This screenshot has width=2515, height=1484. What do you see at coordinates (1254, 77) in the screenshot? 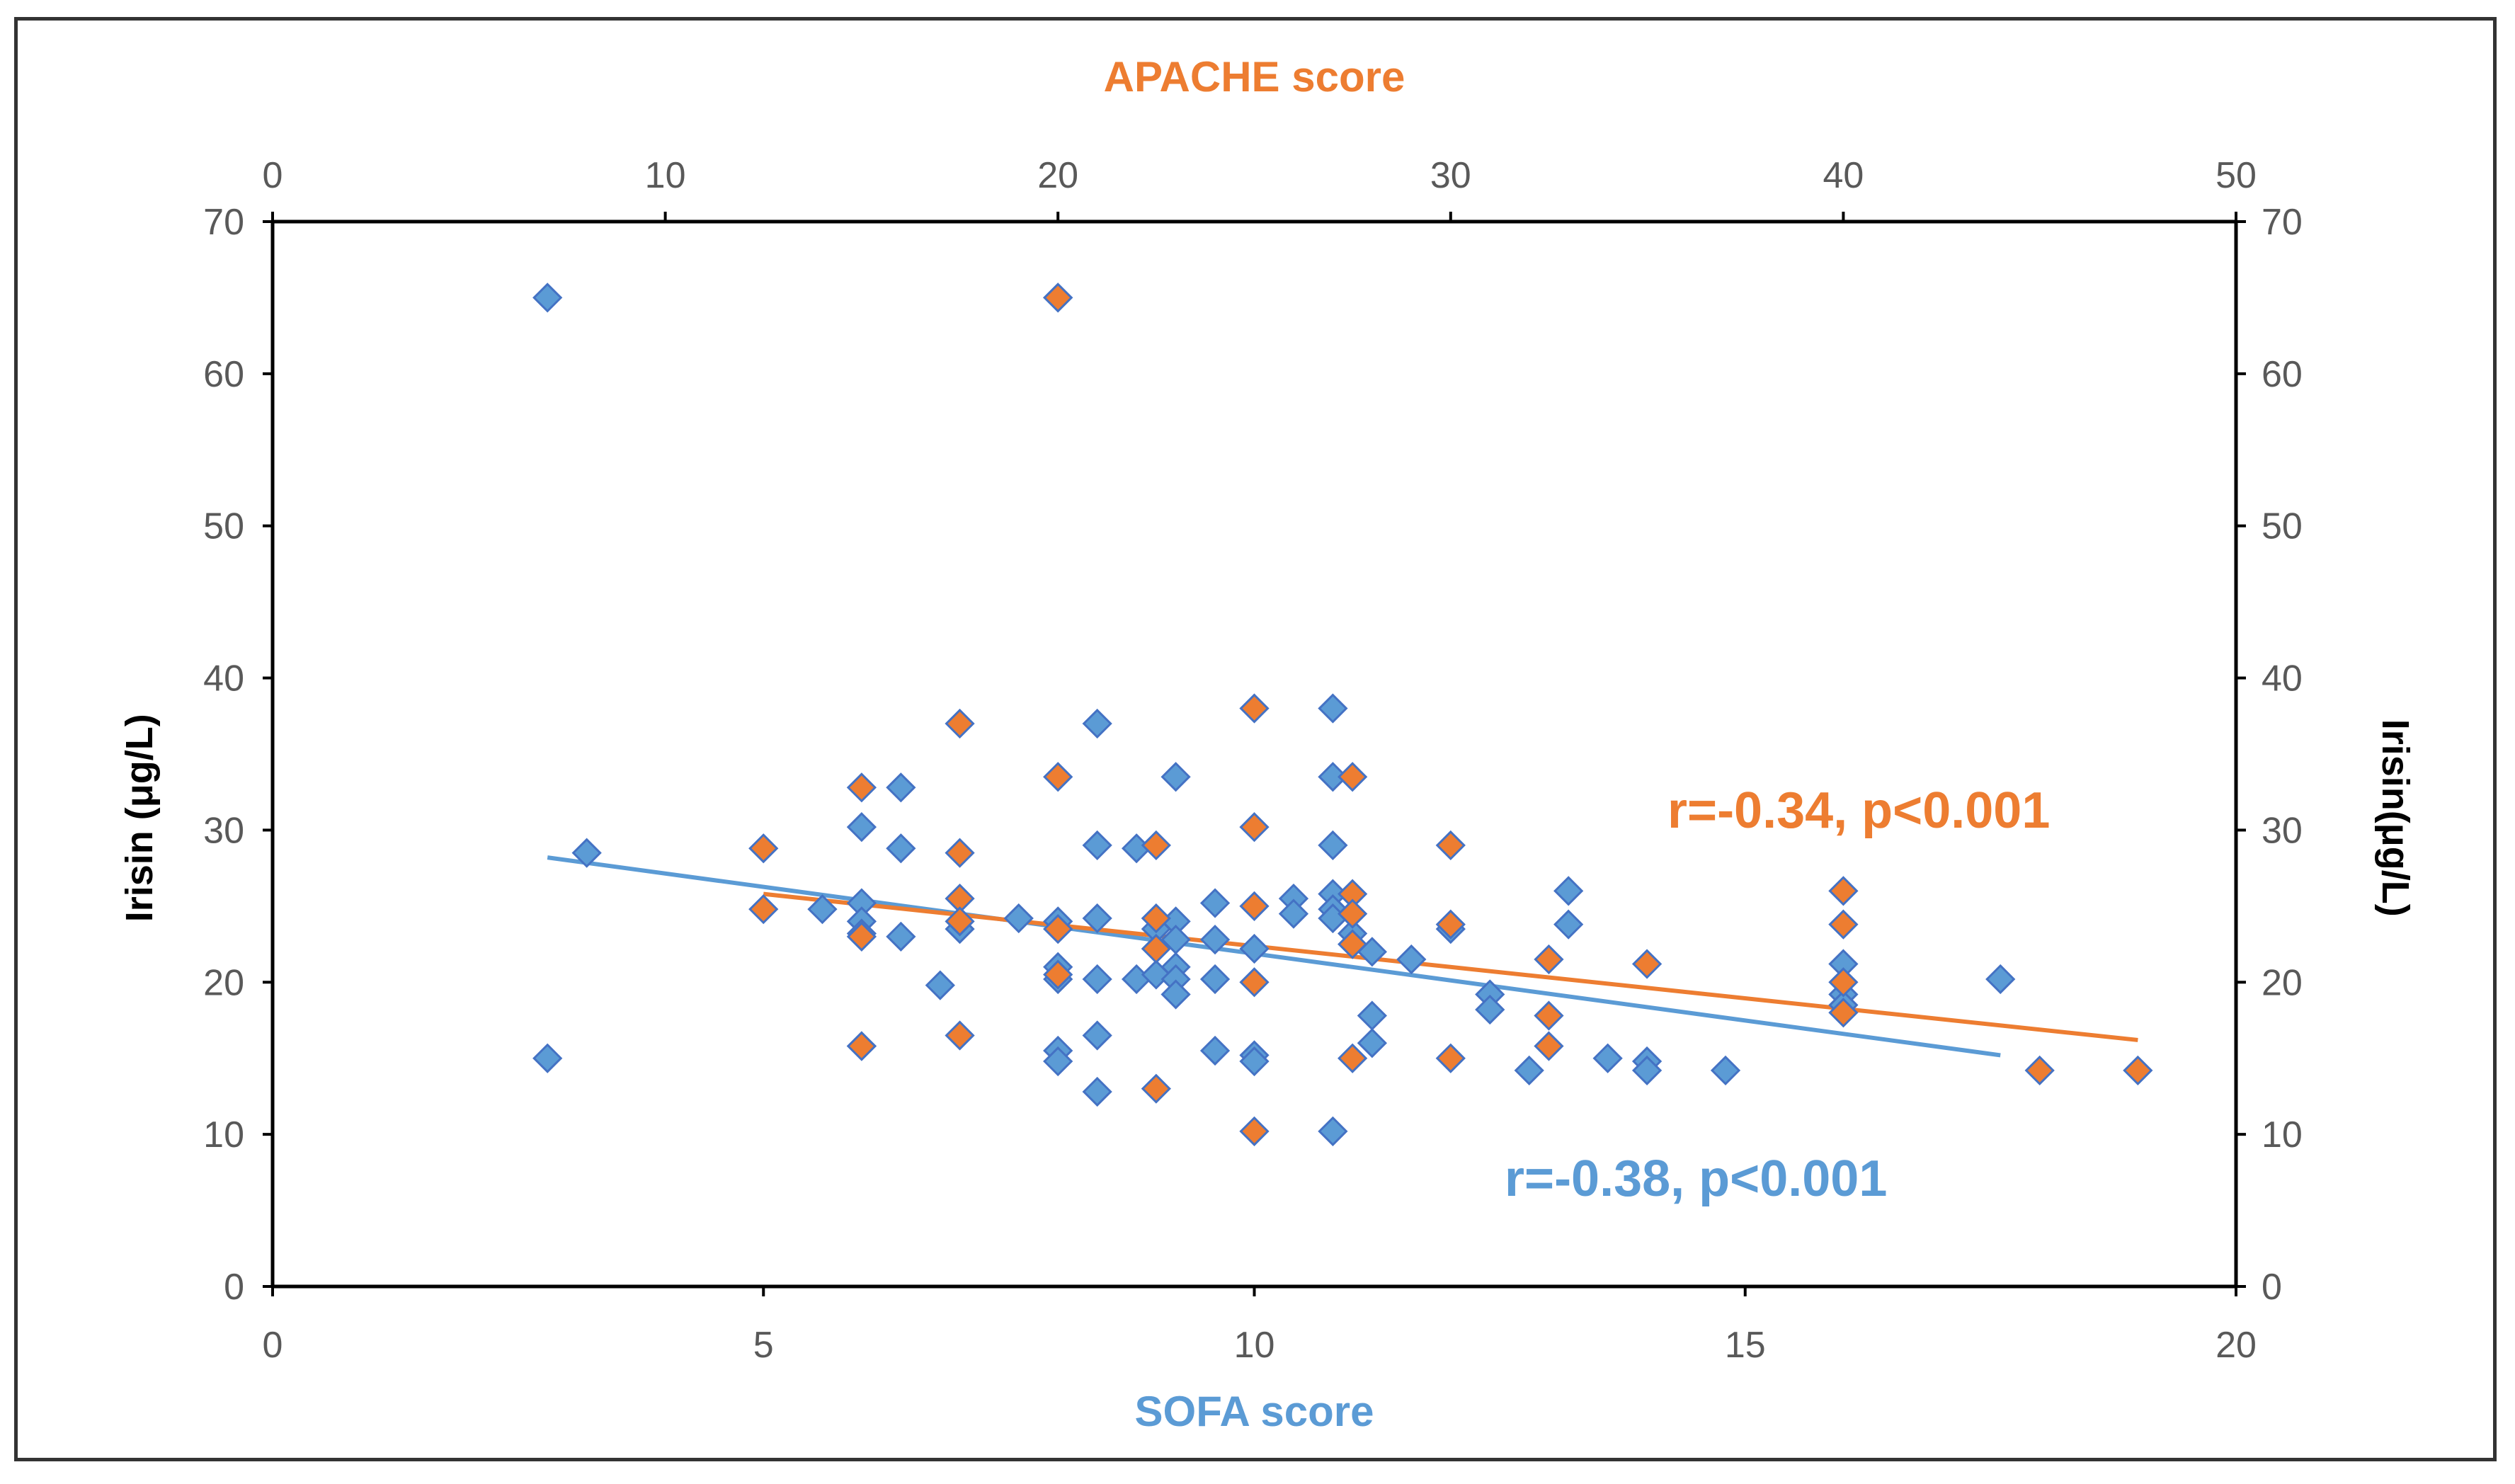
I see `top-axis-title: APACHE score` at bounding box center [1254, 77].